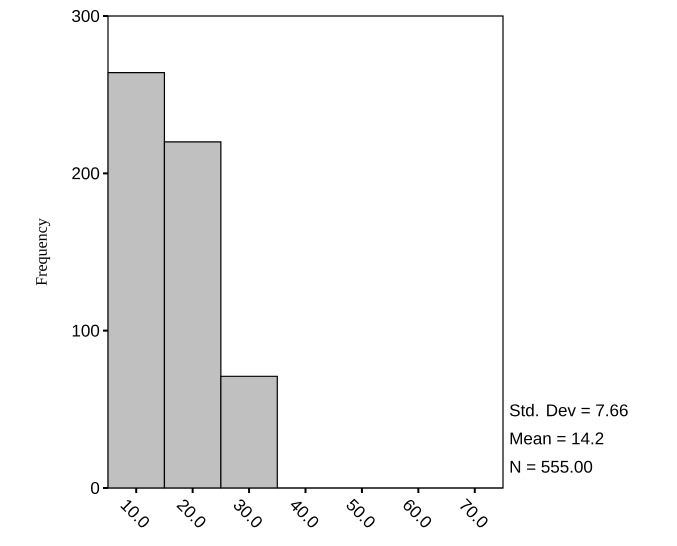  What do you see at coordinates (418, 514) in the screenshot?
I see `x-tick-label: 60.0` at bounding box center [418, 514].